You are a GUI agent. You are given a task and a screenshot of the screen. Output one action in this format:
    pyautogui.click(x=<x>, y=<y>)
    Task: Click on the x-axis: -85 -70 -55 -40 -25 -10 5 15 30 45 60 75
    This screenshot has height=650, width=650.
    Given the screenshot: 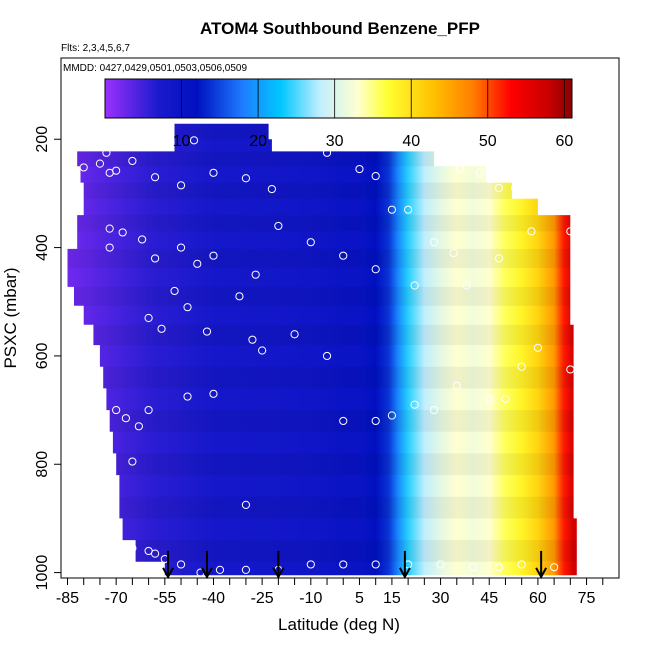 What is the action you would take?
    pyautogui.click(x=330, y=592)
    